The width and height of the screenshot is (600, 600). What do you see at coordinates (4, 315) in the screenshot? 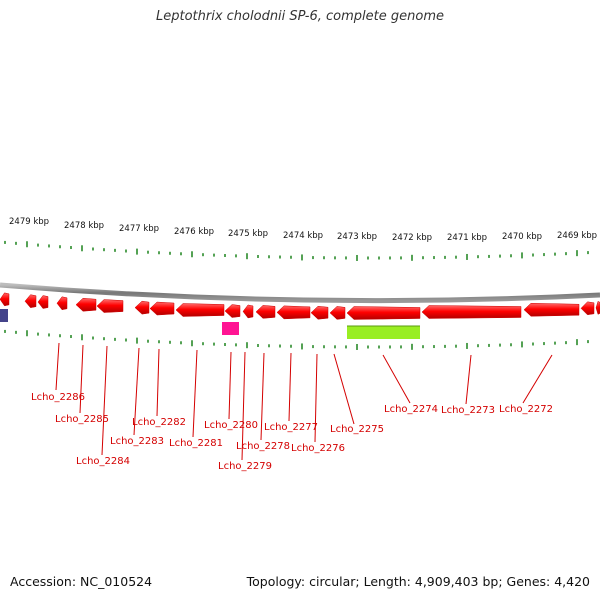
I see `feature-navy` at bounding box center [4, 315].